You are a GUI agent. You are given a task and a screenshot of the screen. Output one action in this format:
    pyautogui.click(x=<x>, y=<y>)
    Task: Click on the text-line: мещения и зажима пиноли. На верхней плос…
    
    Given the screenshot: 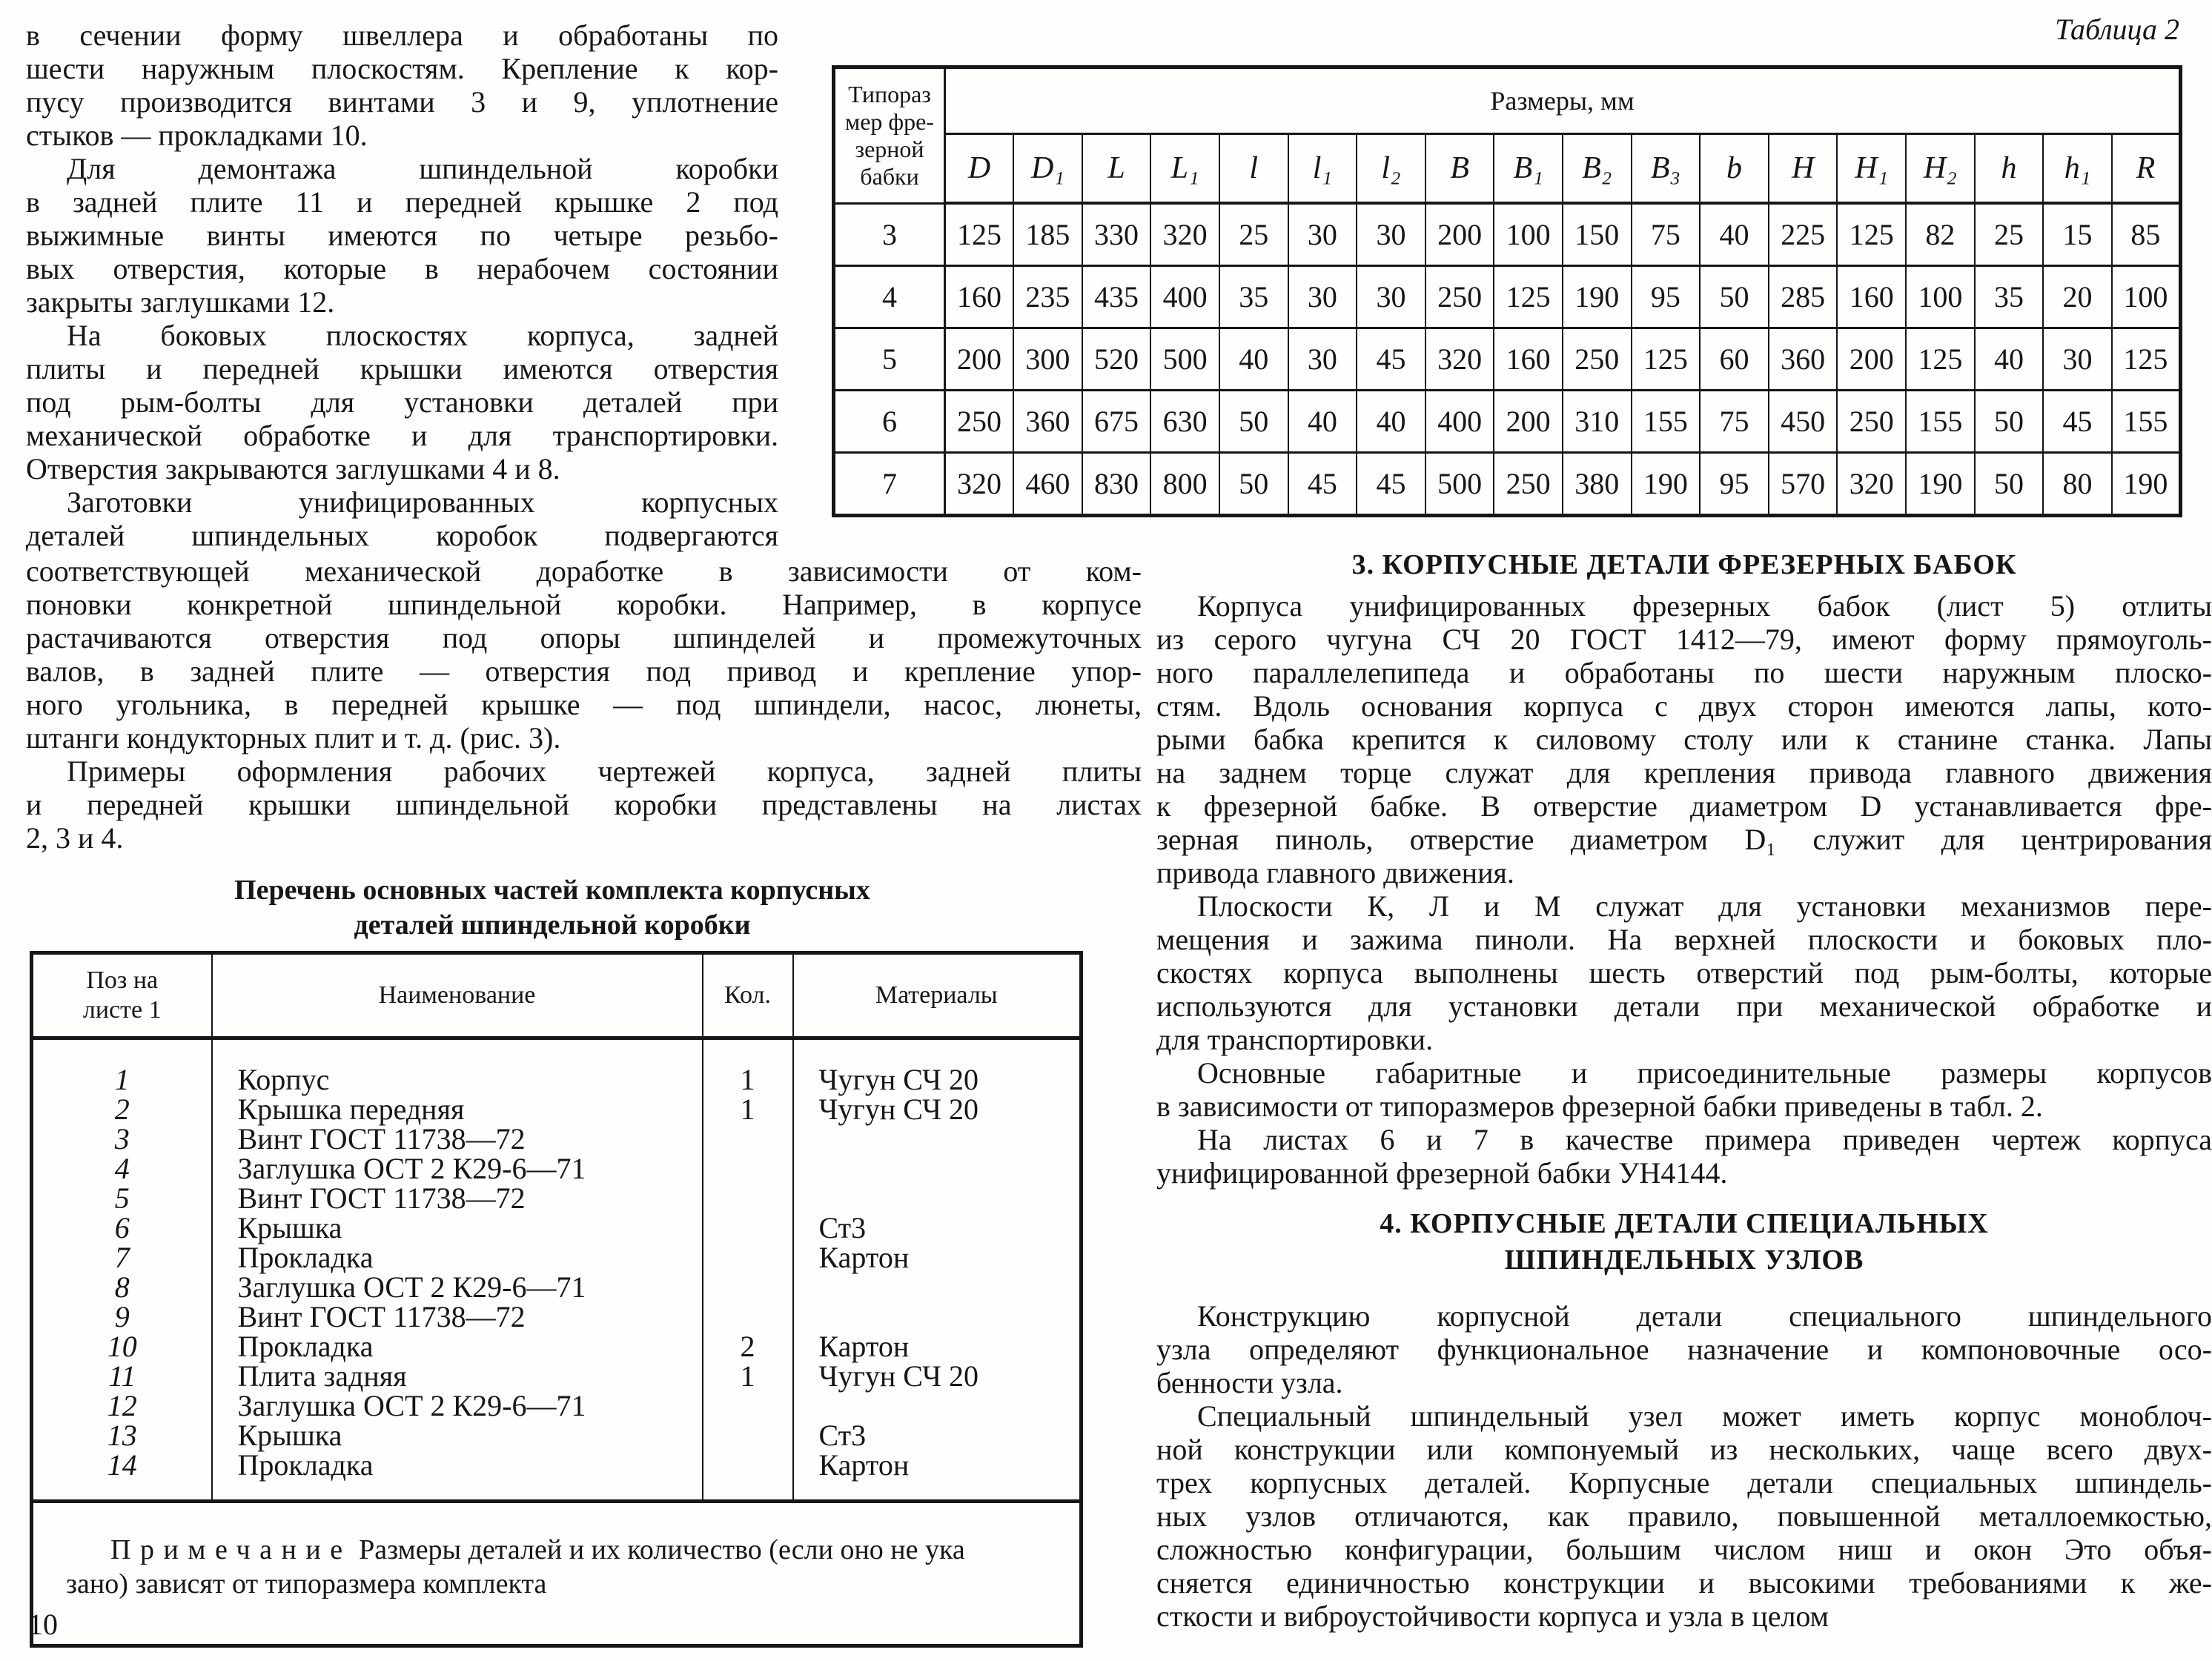 What is the action you would take?
    pyautogui.click(x=1684, y=939)
    